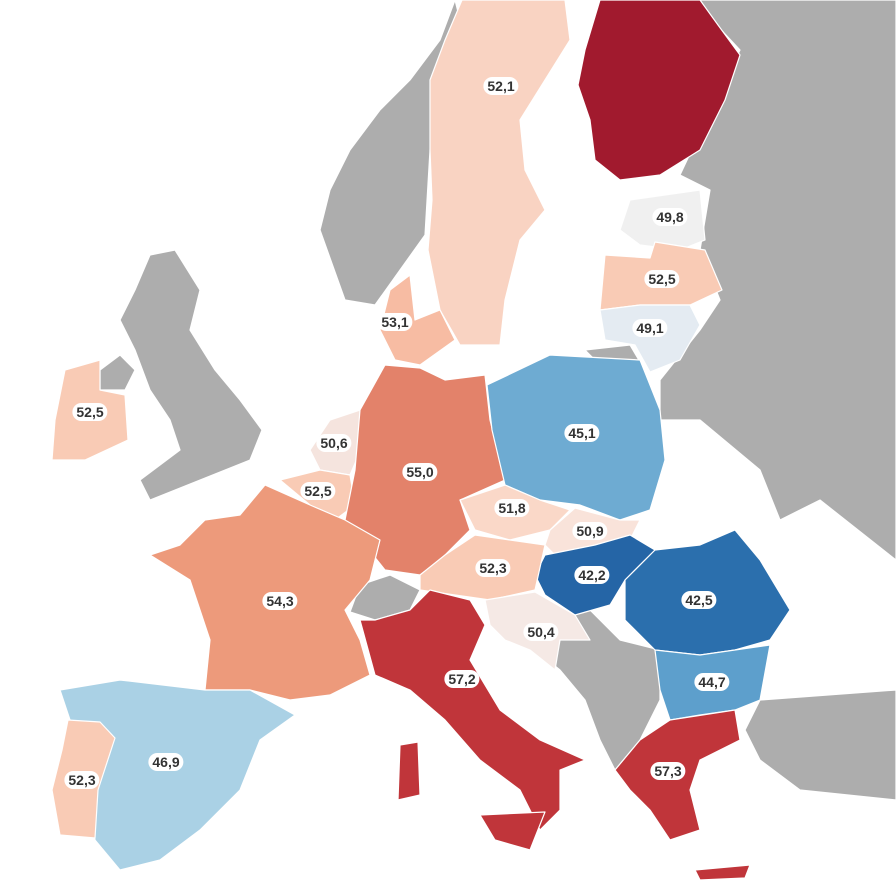 This screenshot has width=896, height=896. What do you see at coordinates (90, 412) in the screenshot?
I see `label-ireland: 52,5` at bounding box center [90, 412].